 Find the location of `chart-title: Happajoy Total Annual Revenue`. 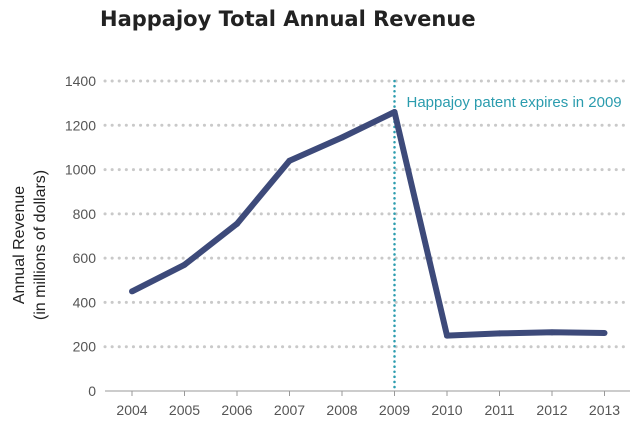

chart-title: Happajoy Total Annual Revenue is located at coordinates (288, 19).